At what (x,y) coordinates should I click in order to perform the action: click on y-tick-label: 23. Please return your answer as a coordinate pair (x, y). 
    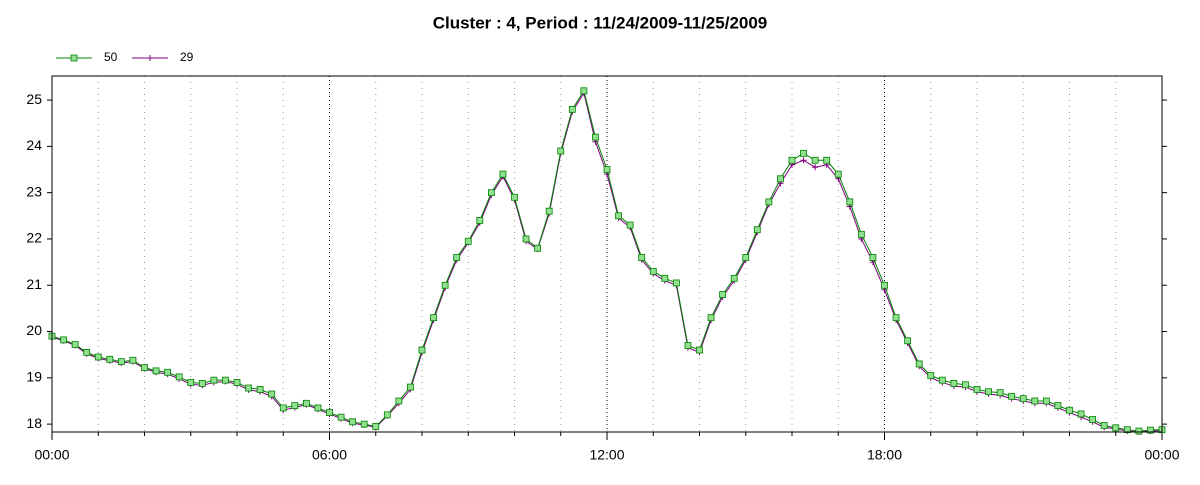
    Looking at the image, I should click on (34, 191).